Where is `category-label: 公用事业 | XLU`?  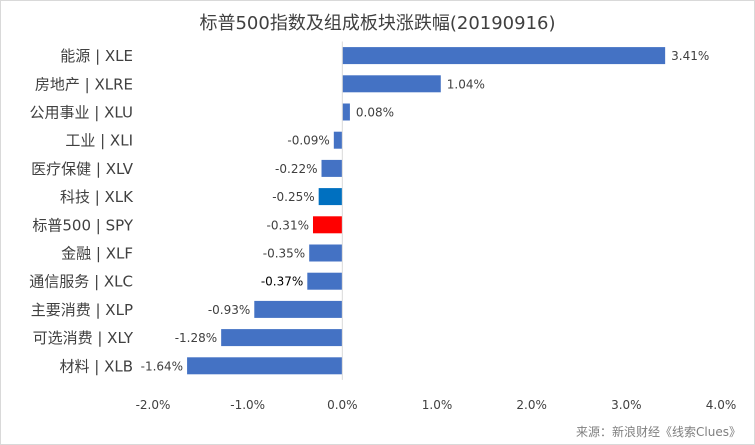 category-label: 公用事业 | XLU is located at coordinates (81, 113).